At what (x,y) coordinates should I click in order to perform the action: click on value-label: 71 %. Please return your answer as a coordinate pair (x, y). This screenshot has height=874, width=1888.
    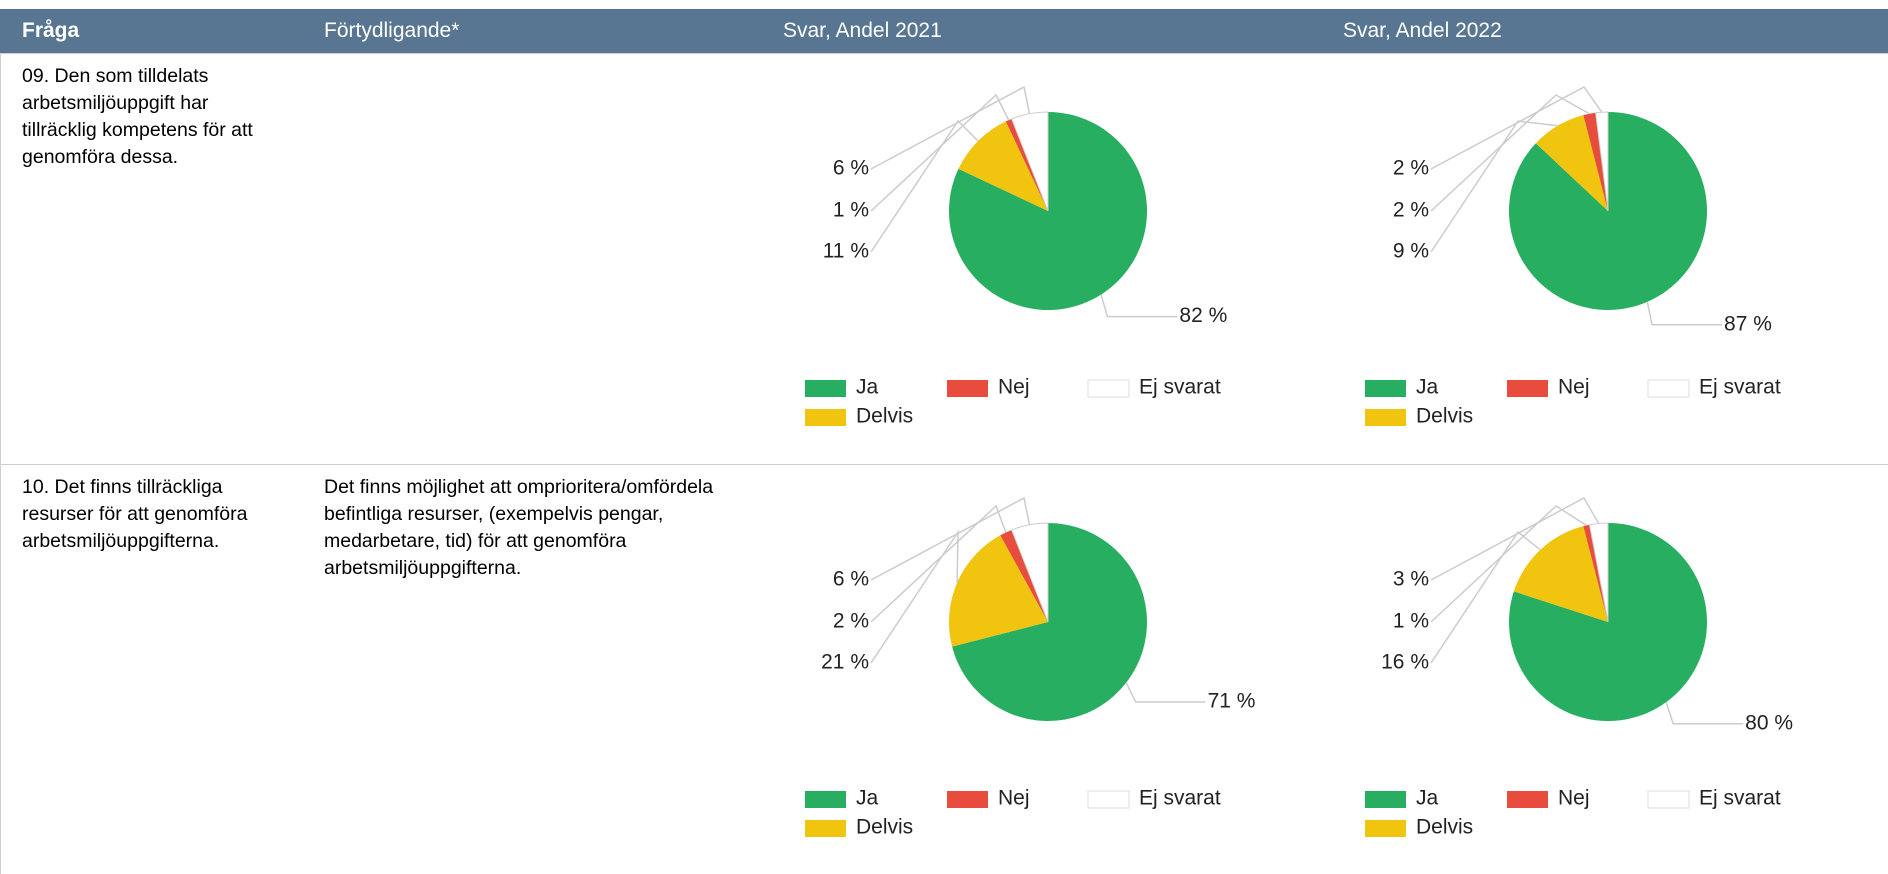
    Looking at the image, I should click on (1232, 701).